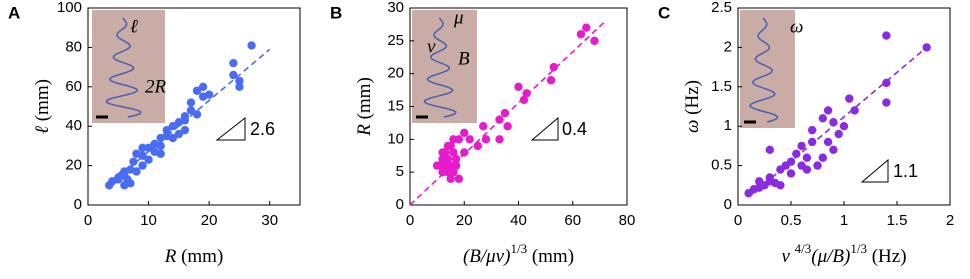 The width and height of the screenshot is (970, 279). I want to click on y-tick-label: 10, so click(395, 138).